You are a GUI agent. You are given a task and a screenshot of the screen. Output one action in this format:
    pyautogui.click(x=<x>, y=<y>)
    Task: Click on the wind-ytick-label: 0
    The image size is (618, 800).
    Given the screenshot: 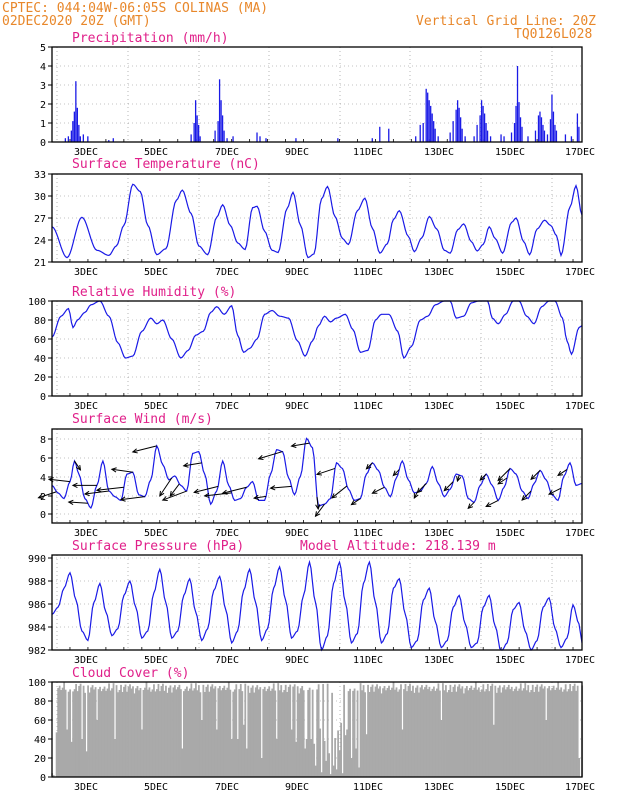 What is the action you would take?
    pyautogui.click(x=43, y=515)
    